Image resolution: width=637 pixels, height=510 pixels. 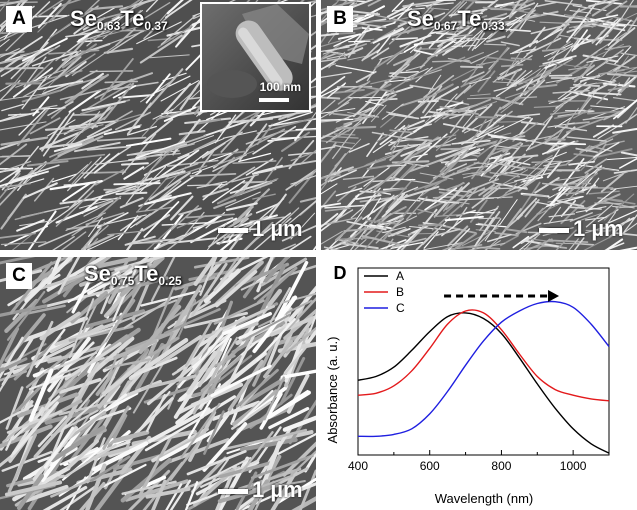 I want to click on composition-label: Se0.63Te0.37, so click(x=119, y=19).